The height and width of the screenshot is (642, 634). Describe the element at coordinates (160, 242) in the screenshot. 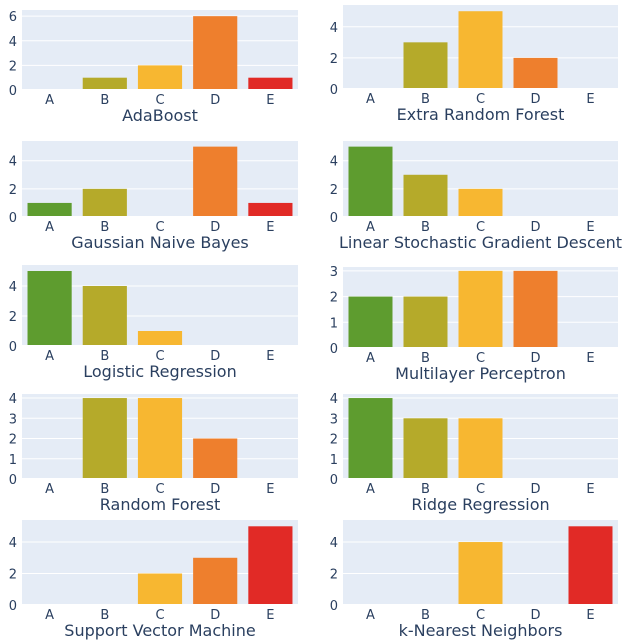

I see `panel-title: Gaussian Naive Bayes` at that location.